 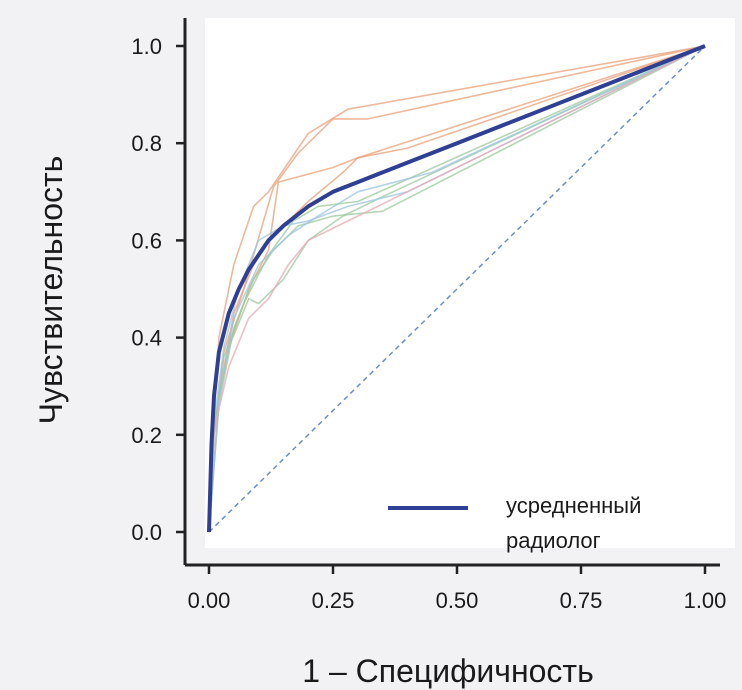 I want to click on x-tick-label-3: 0.75, so click(x=581, y=600).